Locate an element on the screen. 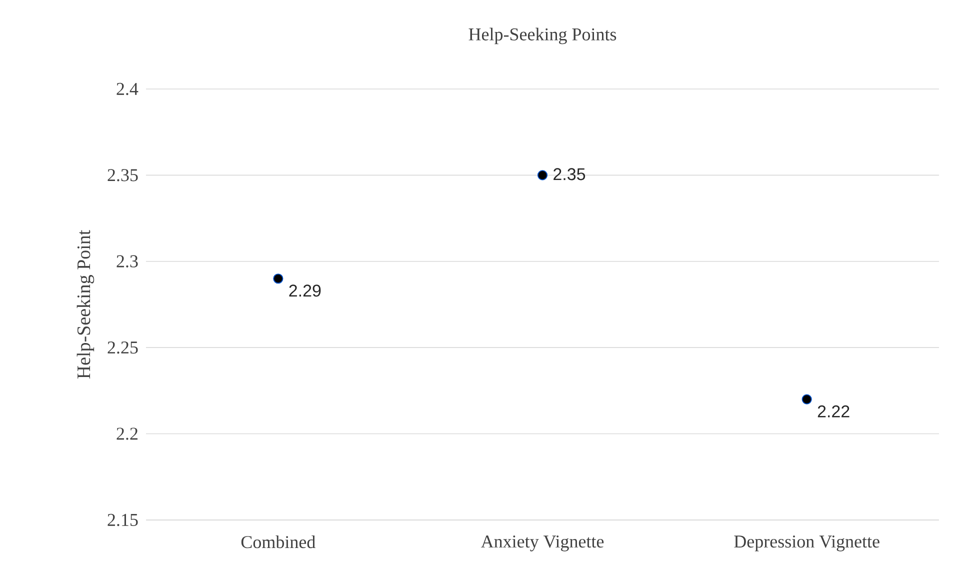  y-tick-label: 2.35 is located at coordinates (123, 175).